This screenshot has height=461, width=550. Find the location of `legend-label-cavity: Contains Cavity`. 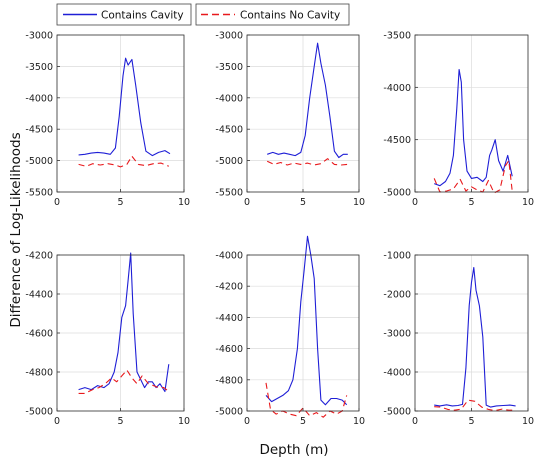

legend-label-cavity: Contains Cavity is located at coordinates (142, 16).